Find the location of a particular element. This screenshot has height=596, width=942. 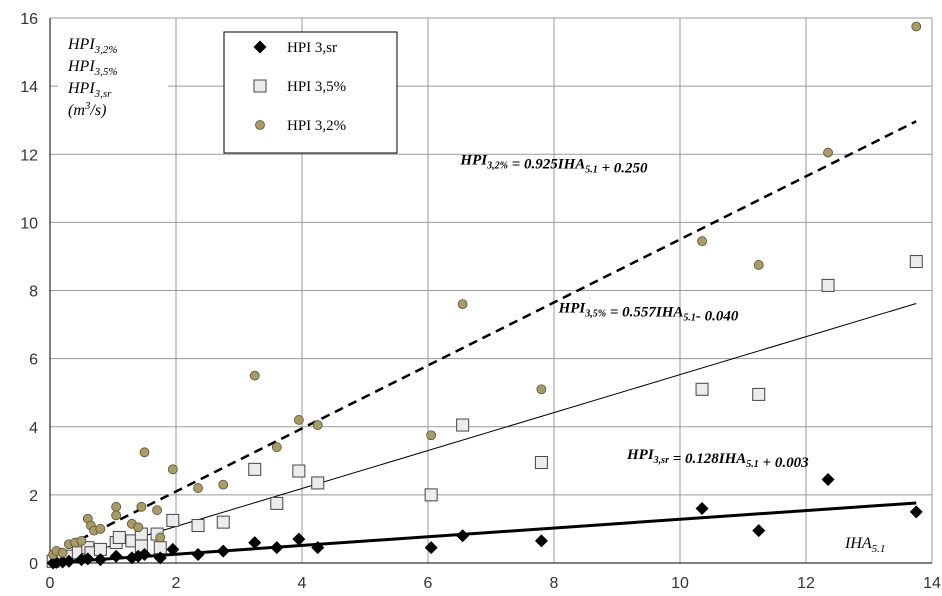

y-axis-label-line: HPI3,5% is located at coordinates (92, 68).